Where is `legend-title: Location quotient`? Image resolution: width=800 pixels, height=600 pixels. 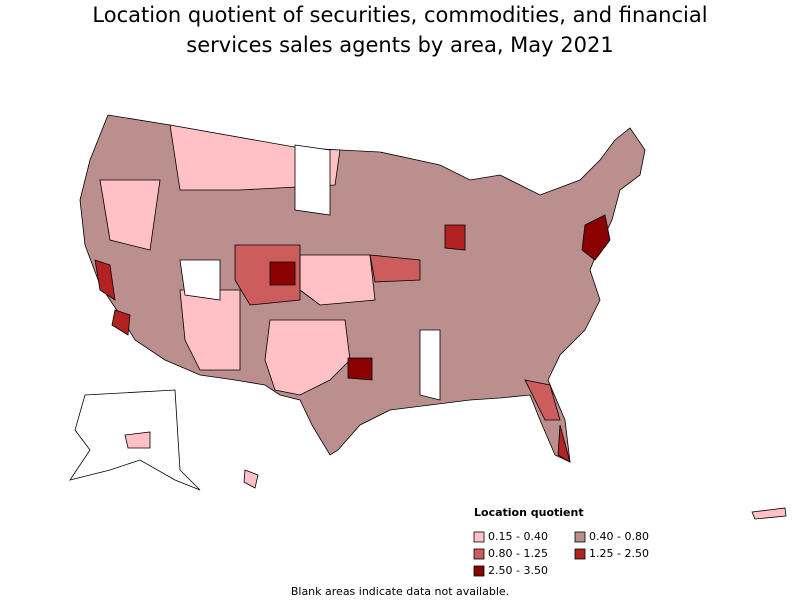 legend-title: Location quotient is located at coordinates (529, 512).